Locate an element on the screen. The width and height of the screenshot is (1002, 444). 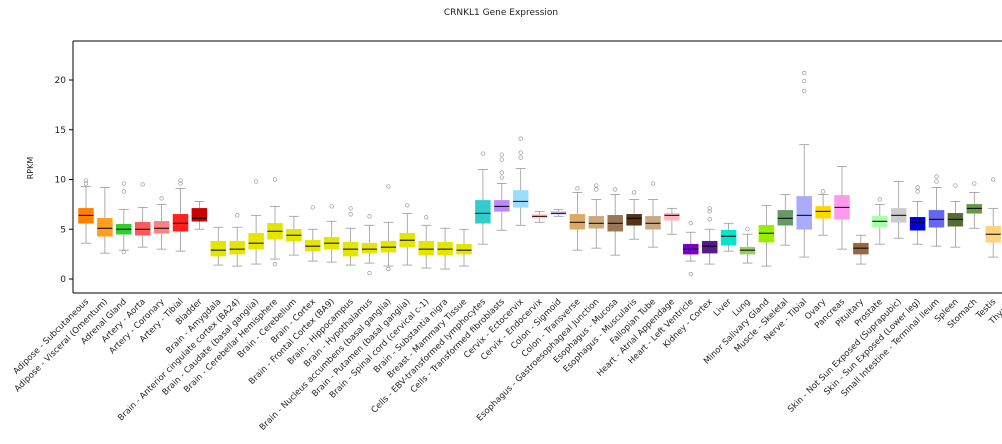
category-label: Liver is located at coordinates (723, 308).